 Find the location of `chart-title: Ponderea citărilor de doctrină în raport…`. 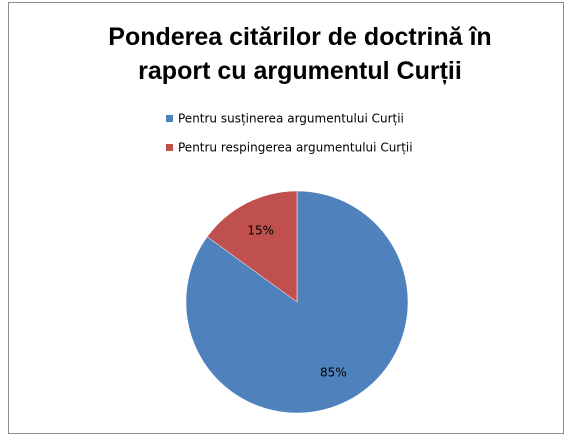

chart-title: Ponderea citărilor de doctrină în raport… is located at coordinates (300, 54).